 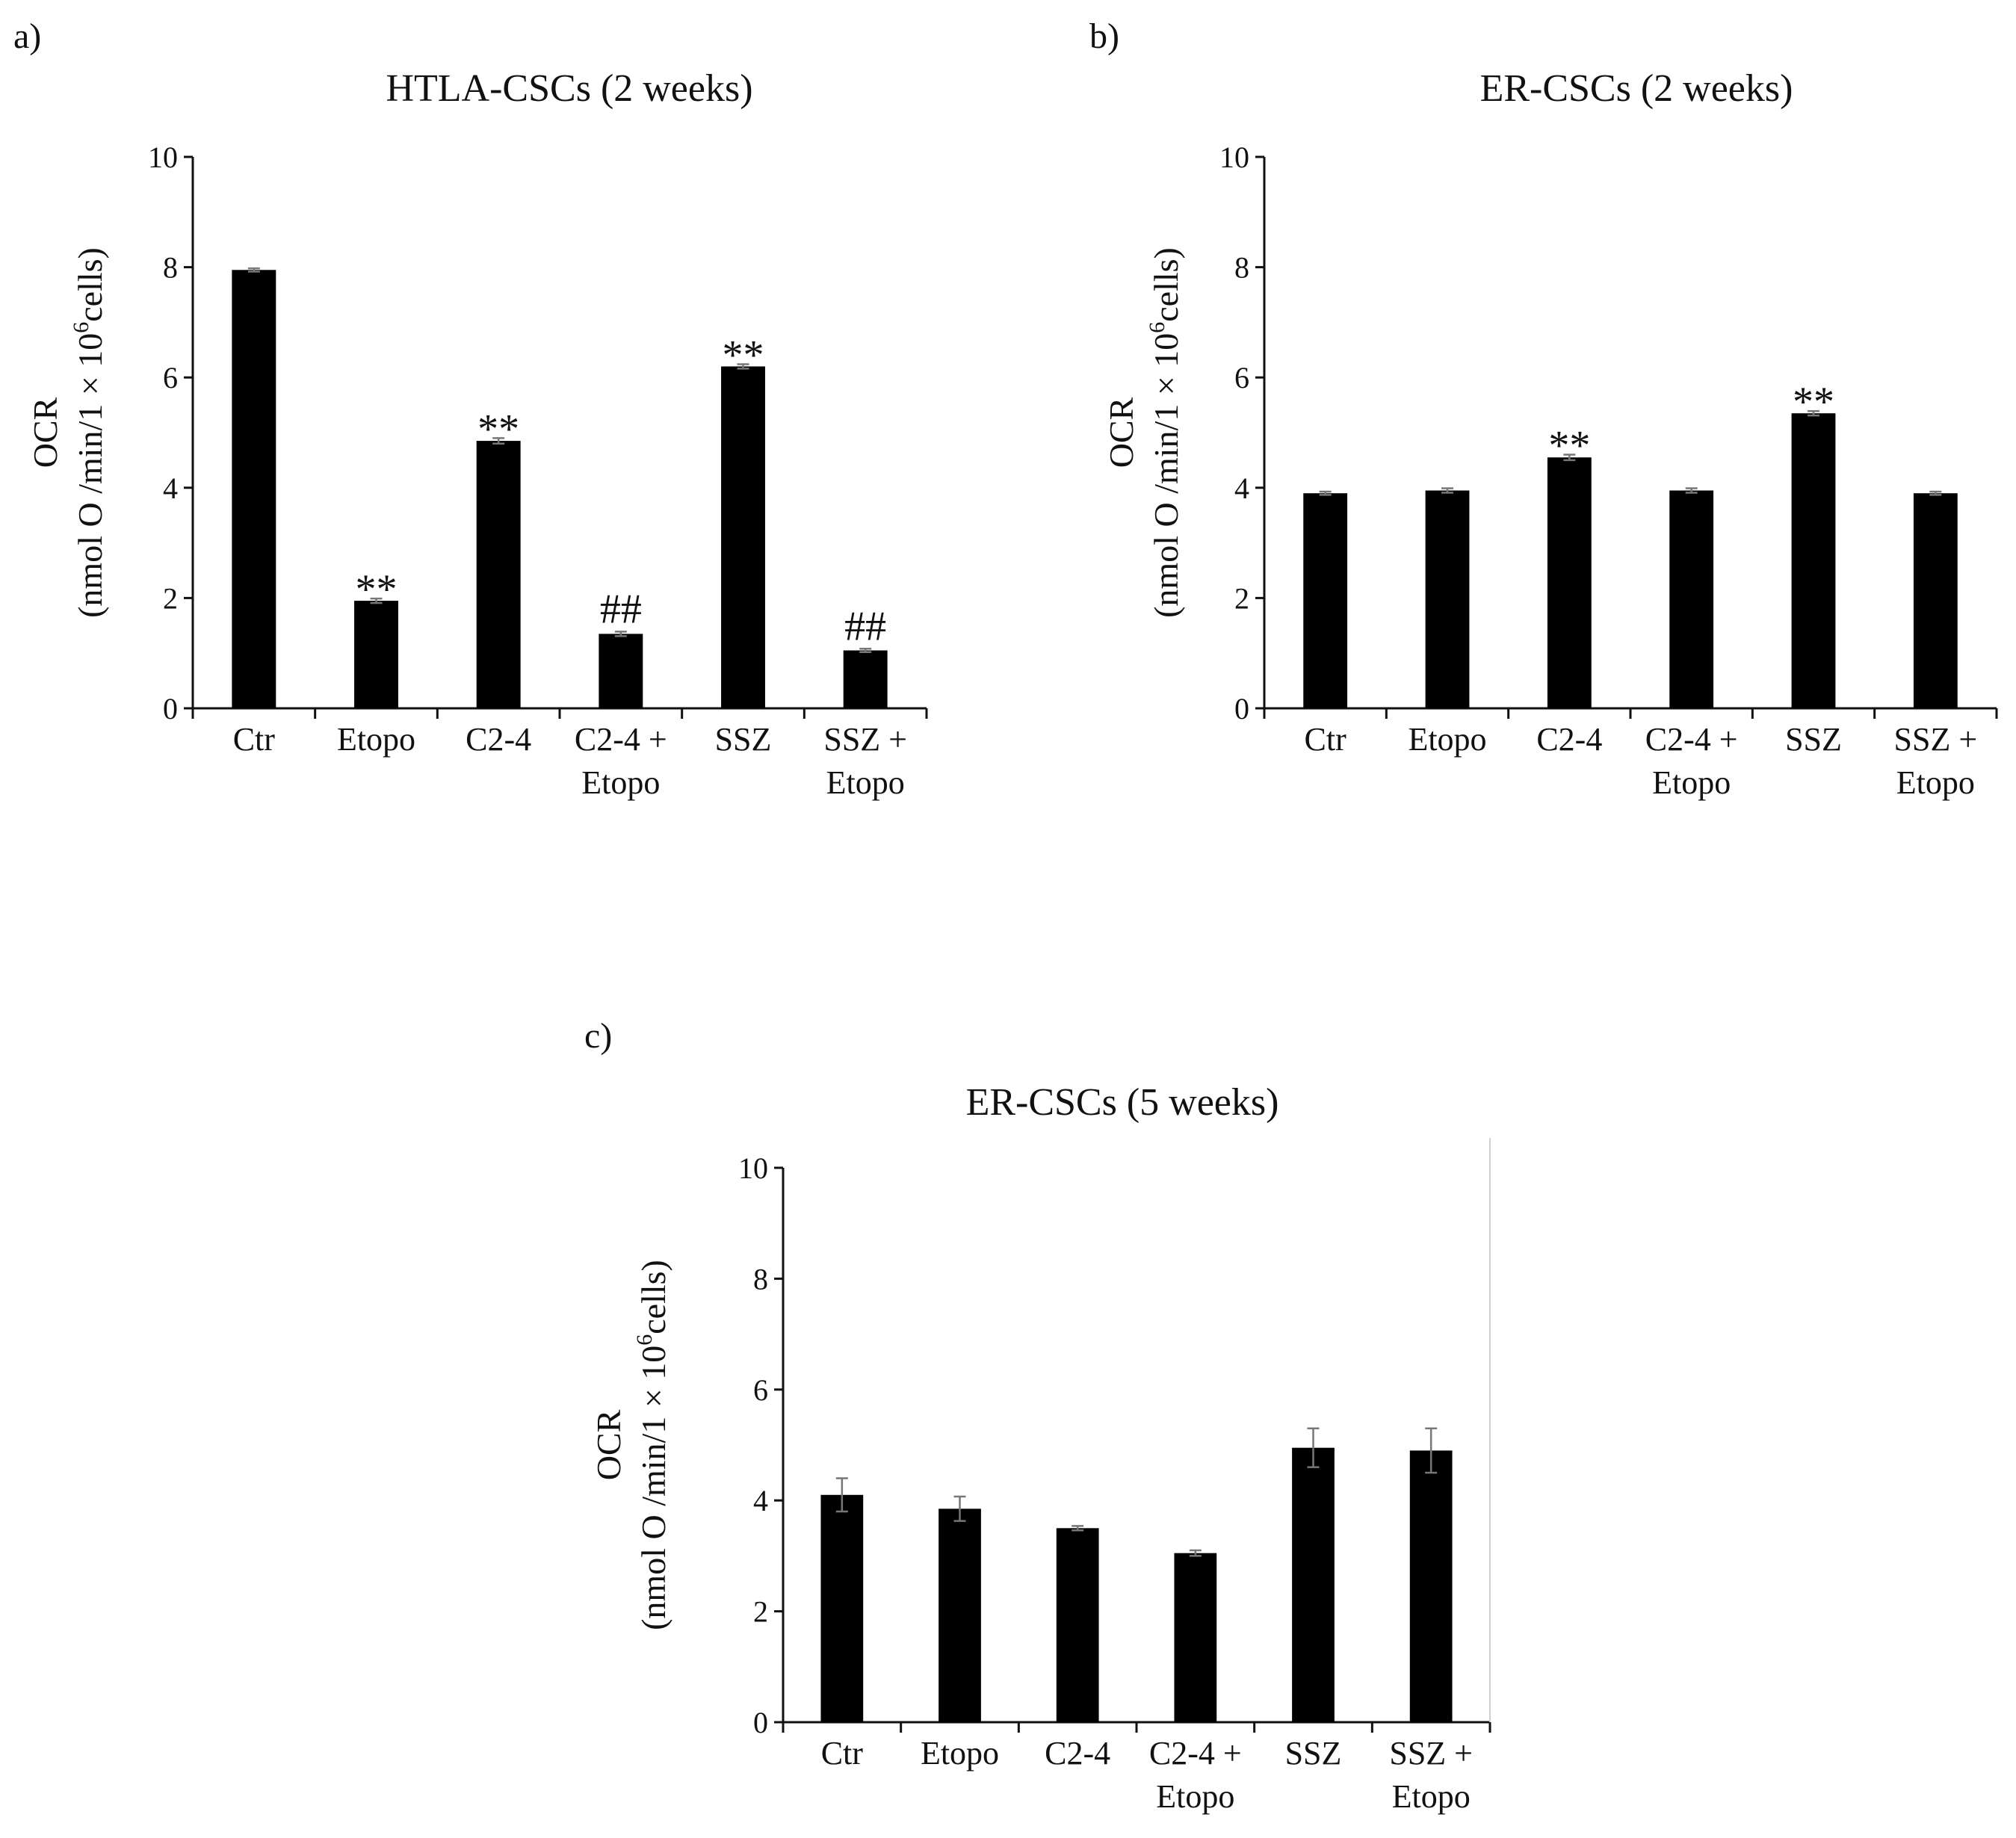 I want to click on panel-label-b: b), so click(x=1104, y=36).